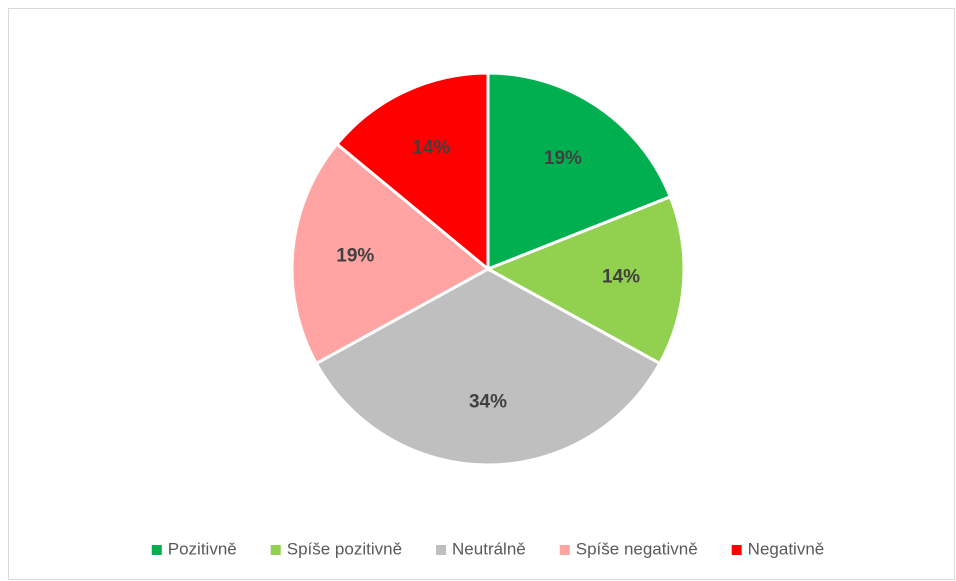  Describe the element at coordinates (489, 548) in the screenshot. I see `legend-label: Neutrálně` at that location.